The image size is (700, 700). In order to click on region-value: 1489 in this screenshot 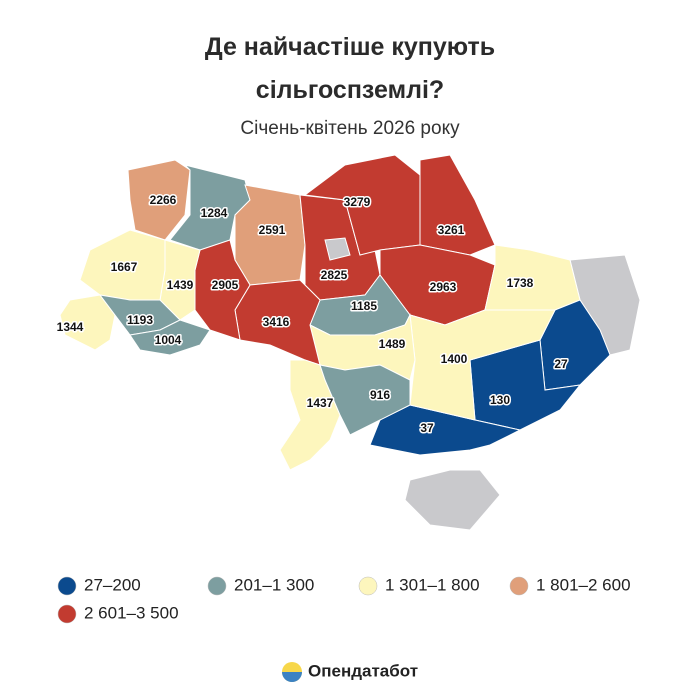, I will do `click(392, 344)`.